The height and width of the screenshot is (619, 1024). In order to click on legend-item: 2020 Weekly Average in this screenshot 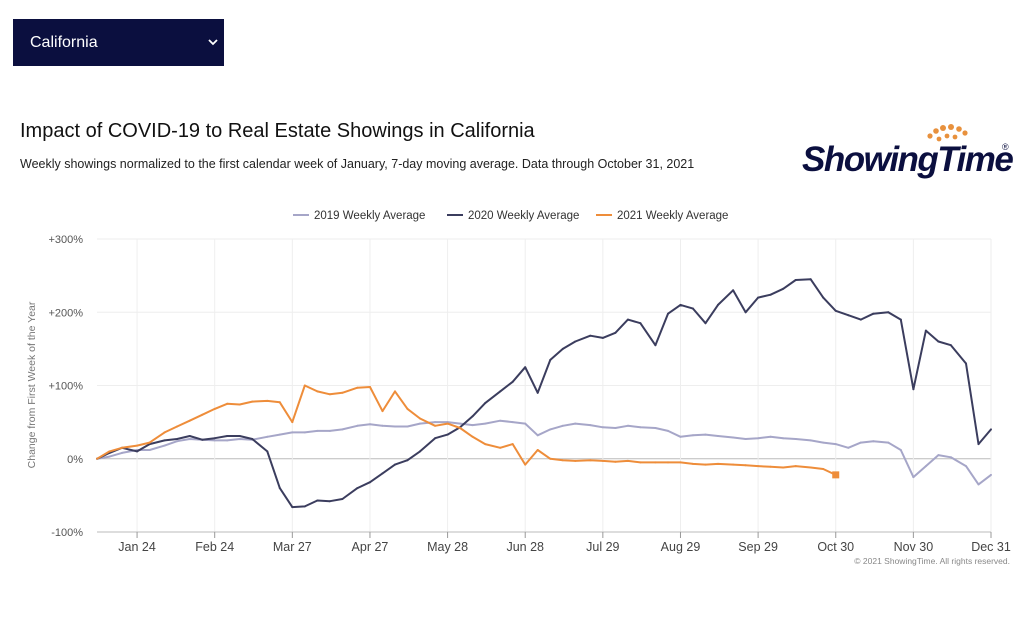, I will do `click(513, 216)`.